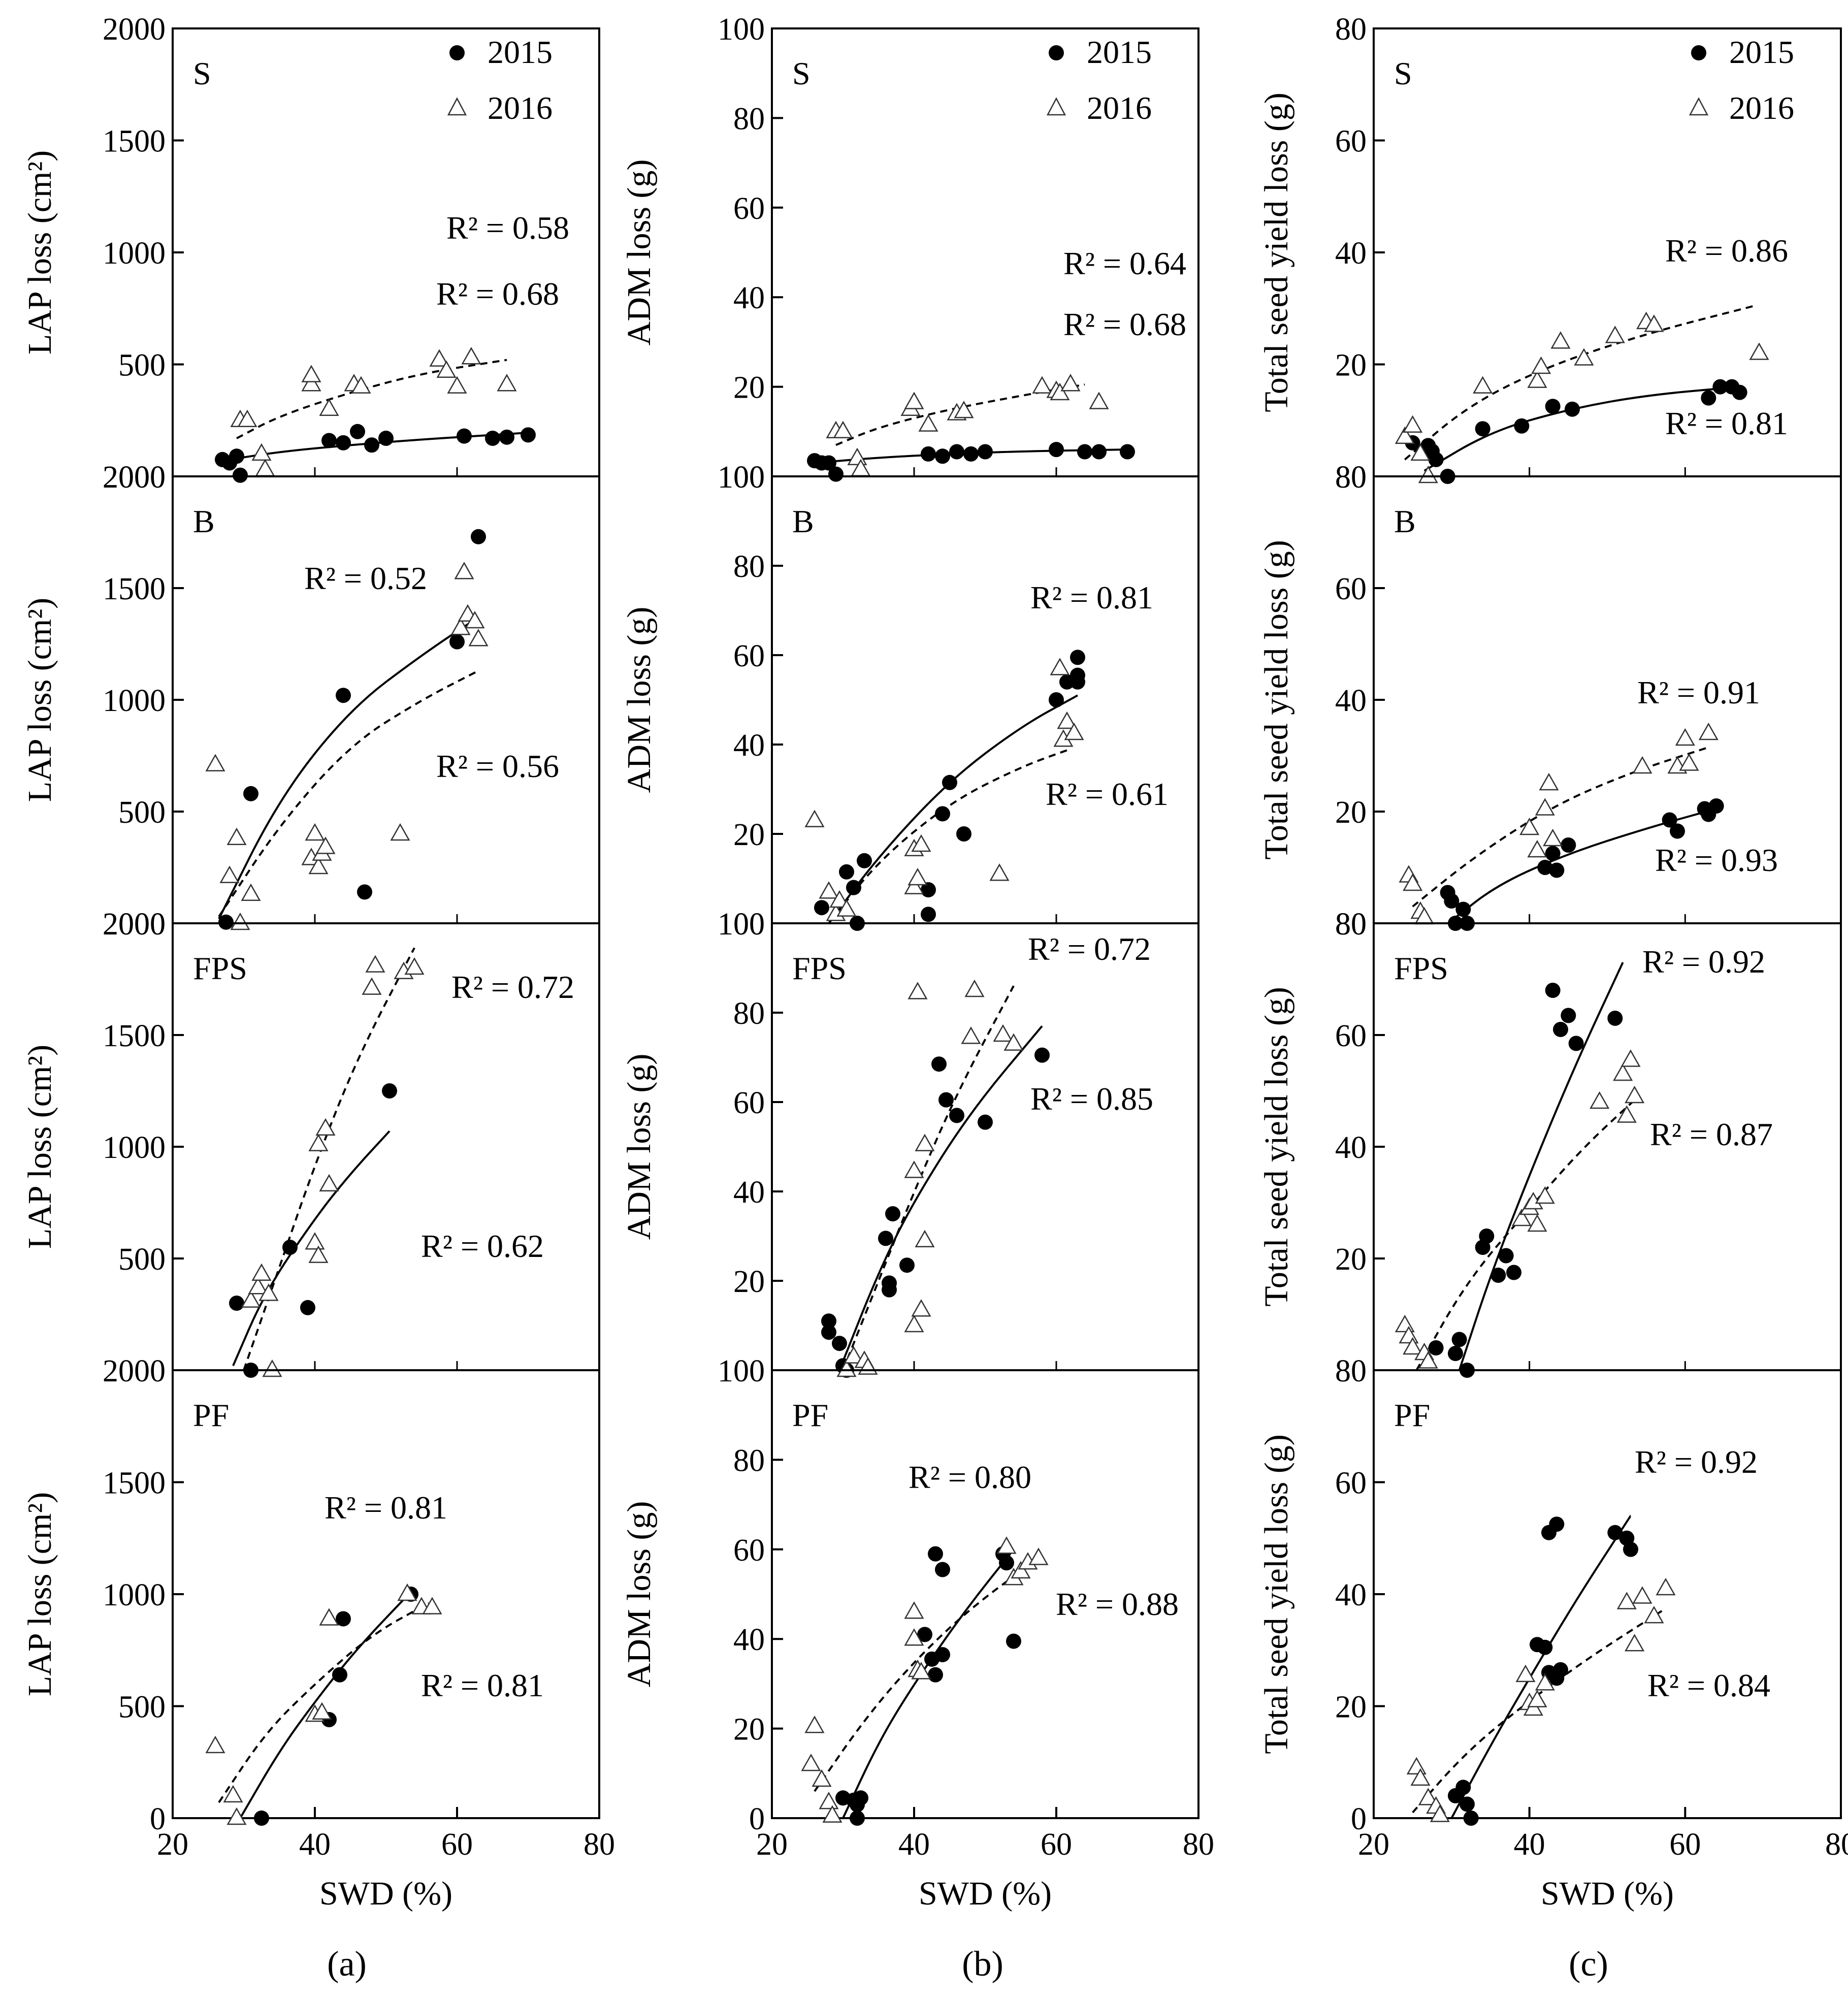  What do you see at coordinates (365, 578) in the screenshot?
I see `r-squared-2015: R² = 0.52` at bounding box center [365, 578].